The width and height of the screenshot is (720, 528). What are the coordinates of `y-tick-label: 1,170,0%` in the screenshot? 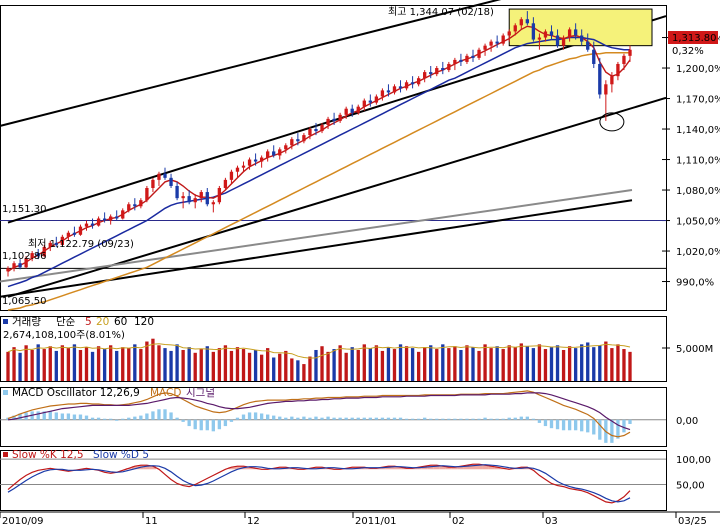 It's located at (698, 100).